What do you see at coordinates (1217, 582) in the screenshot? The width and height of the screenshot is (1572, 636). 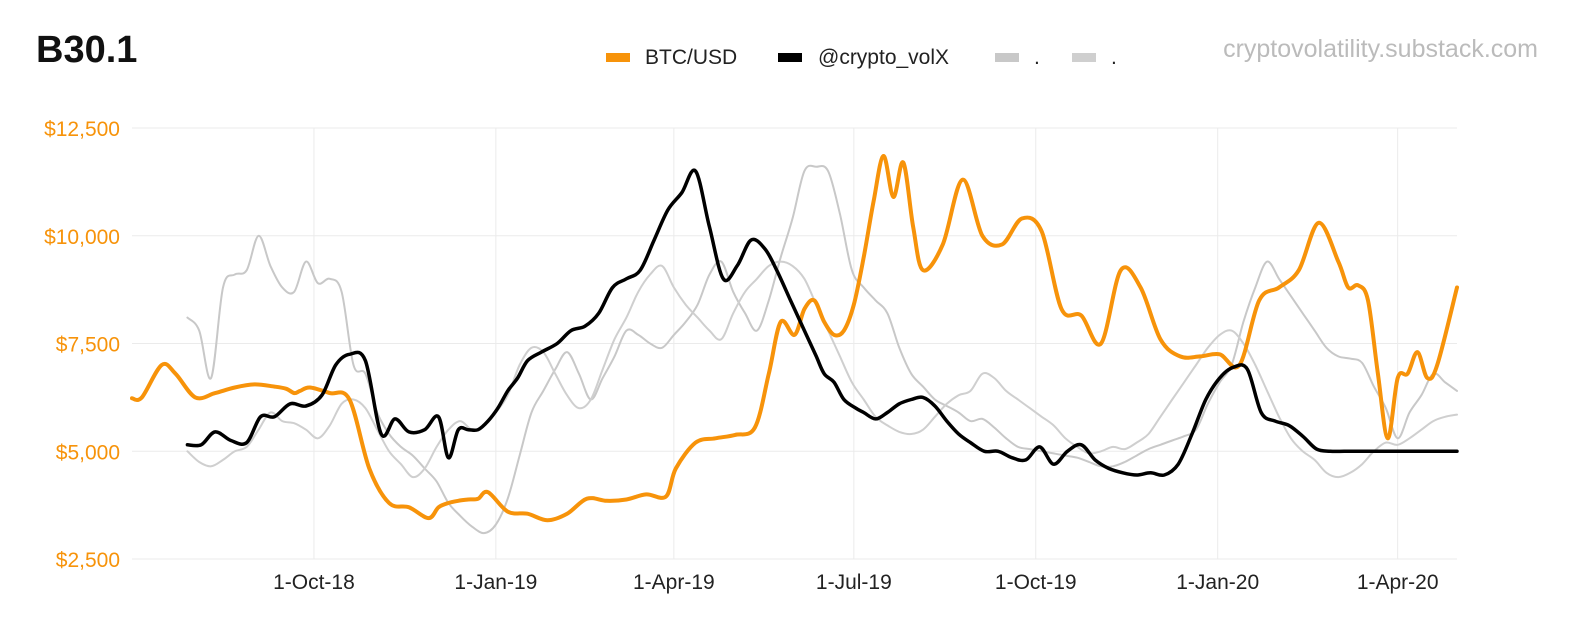 I see `x-tick-label: 1-Jan-20` at bounding box center [1217, 582].